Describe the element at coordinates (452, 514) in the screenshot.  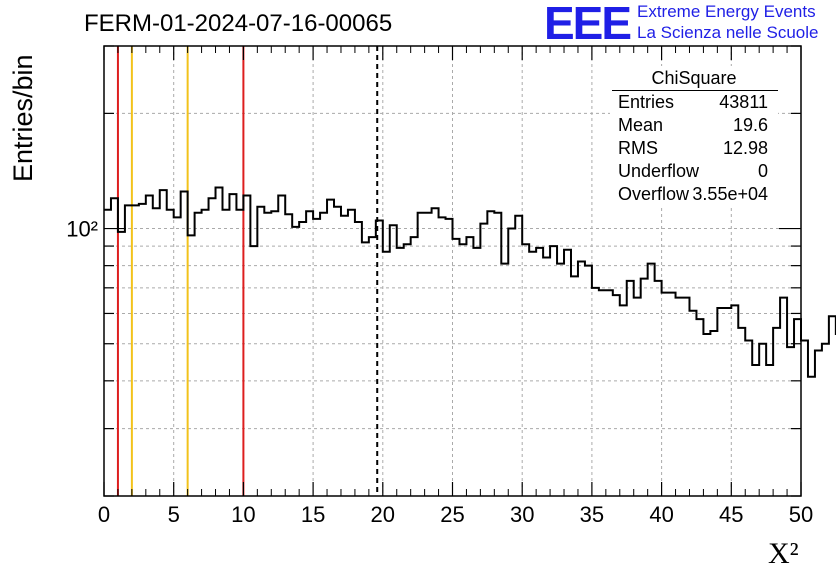
I see `x-tick-label: 25` at that location.